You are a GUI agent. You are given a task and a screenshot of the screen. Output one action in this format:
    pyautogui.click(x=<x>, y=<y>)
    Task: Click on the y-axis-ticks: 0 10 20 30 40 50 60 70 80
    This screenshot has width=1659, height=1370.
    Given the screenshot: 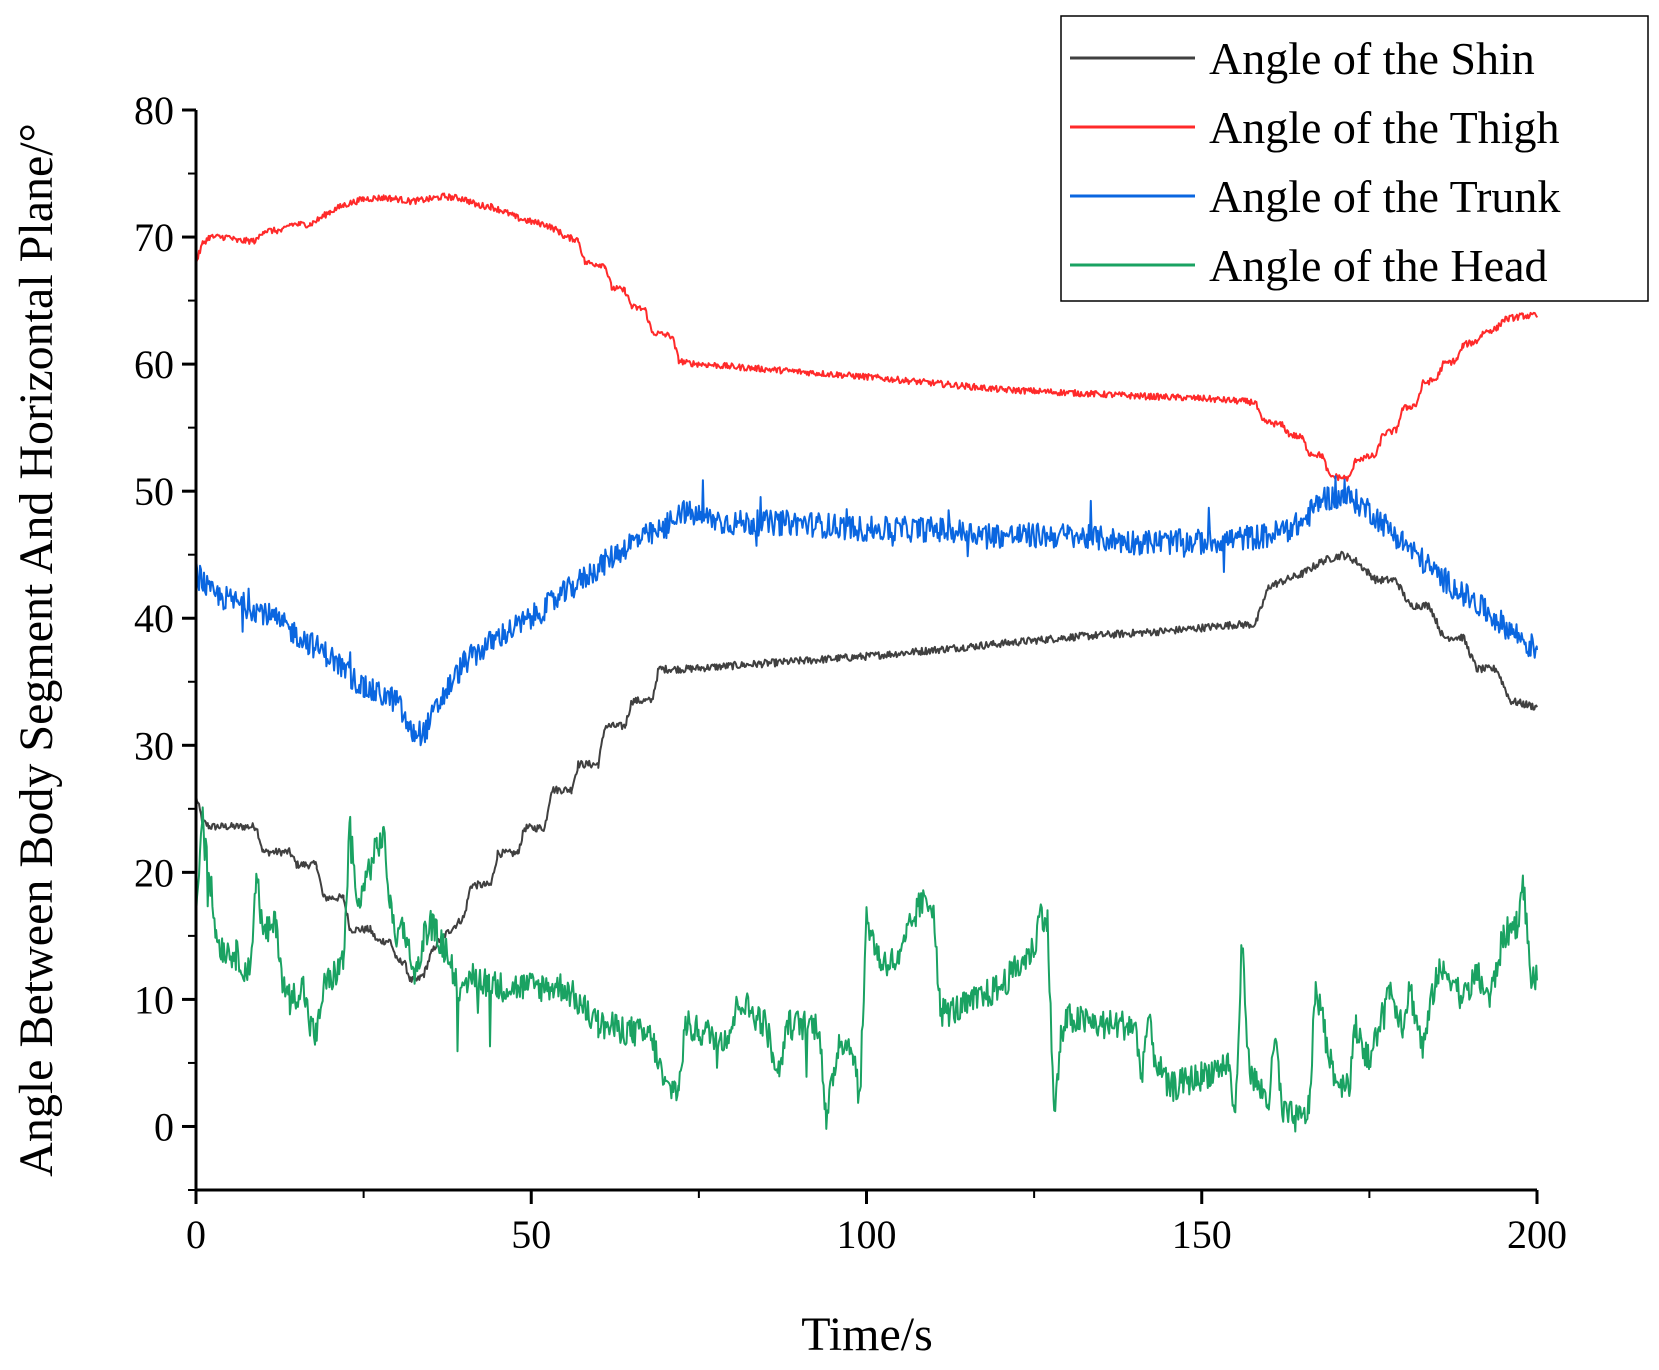 What is the action you would take?
    pyautogui.click(x=165, y=639)
    